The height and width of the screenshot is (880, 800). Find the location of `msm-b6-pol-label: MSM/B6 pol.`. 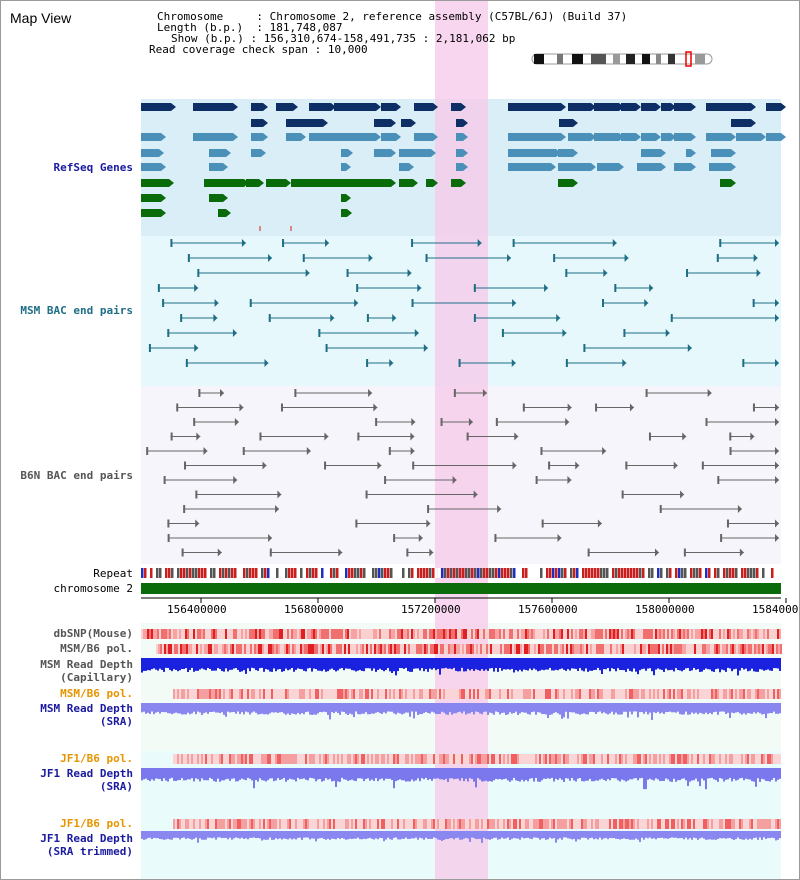

msm-b6-pol-label: MSM/B6 pol. is located at coordinates (96, 648).